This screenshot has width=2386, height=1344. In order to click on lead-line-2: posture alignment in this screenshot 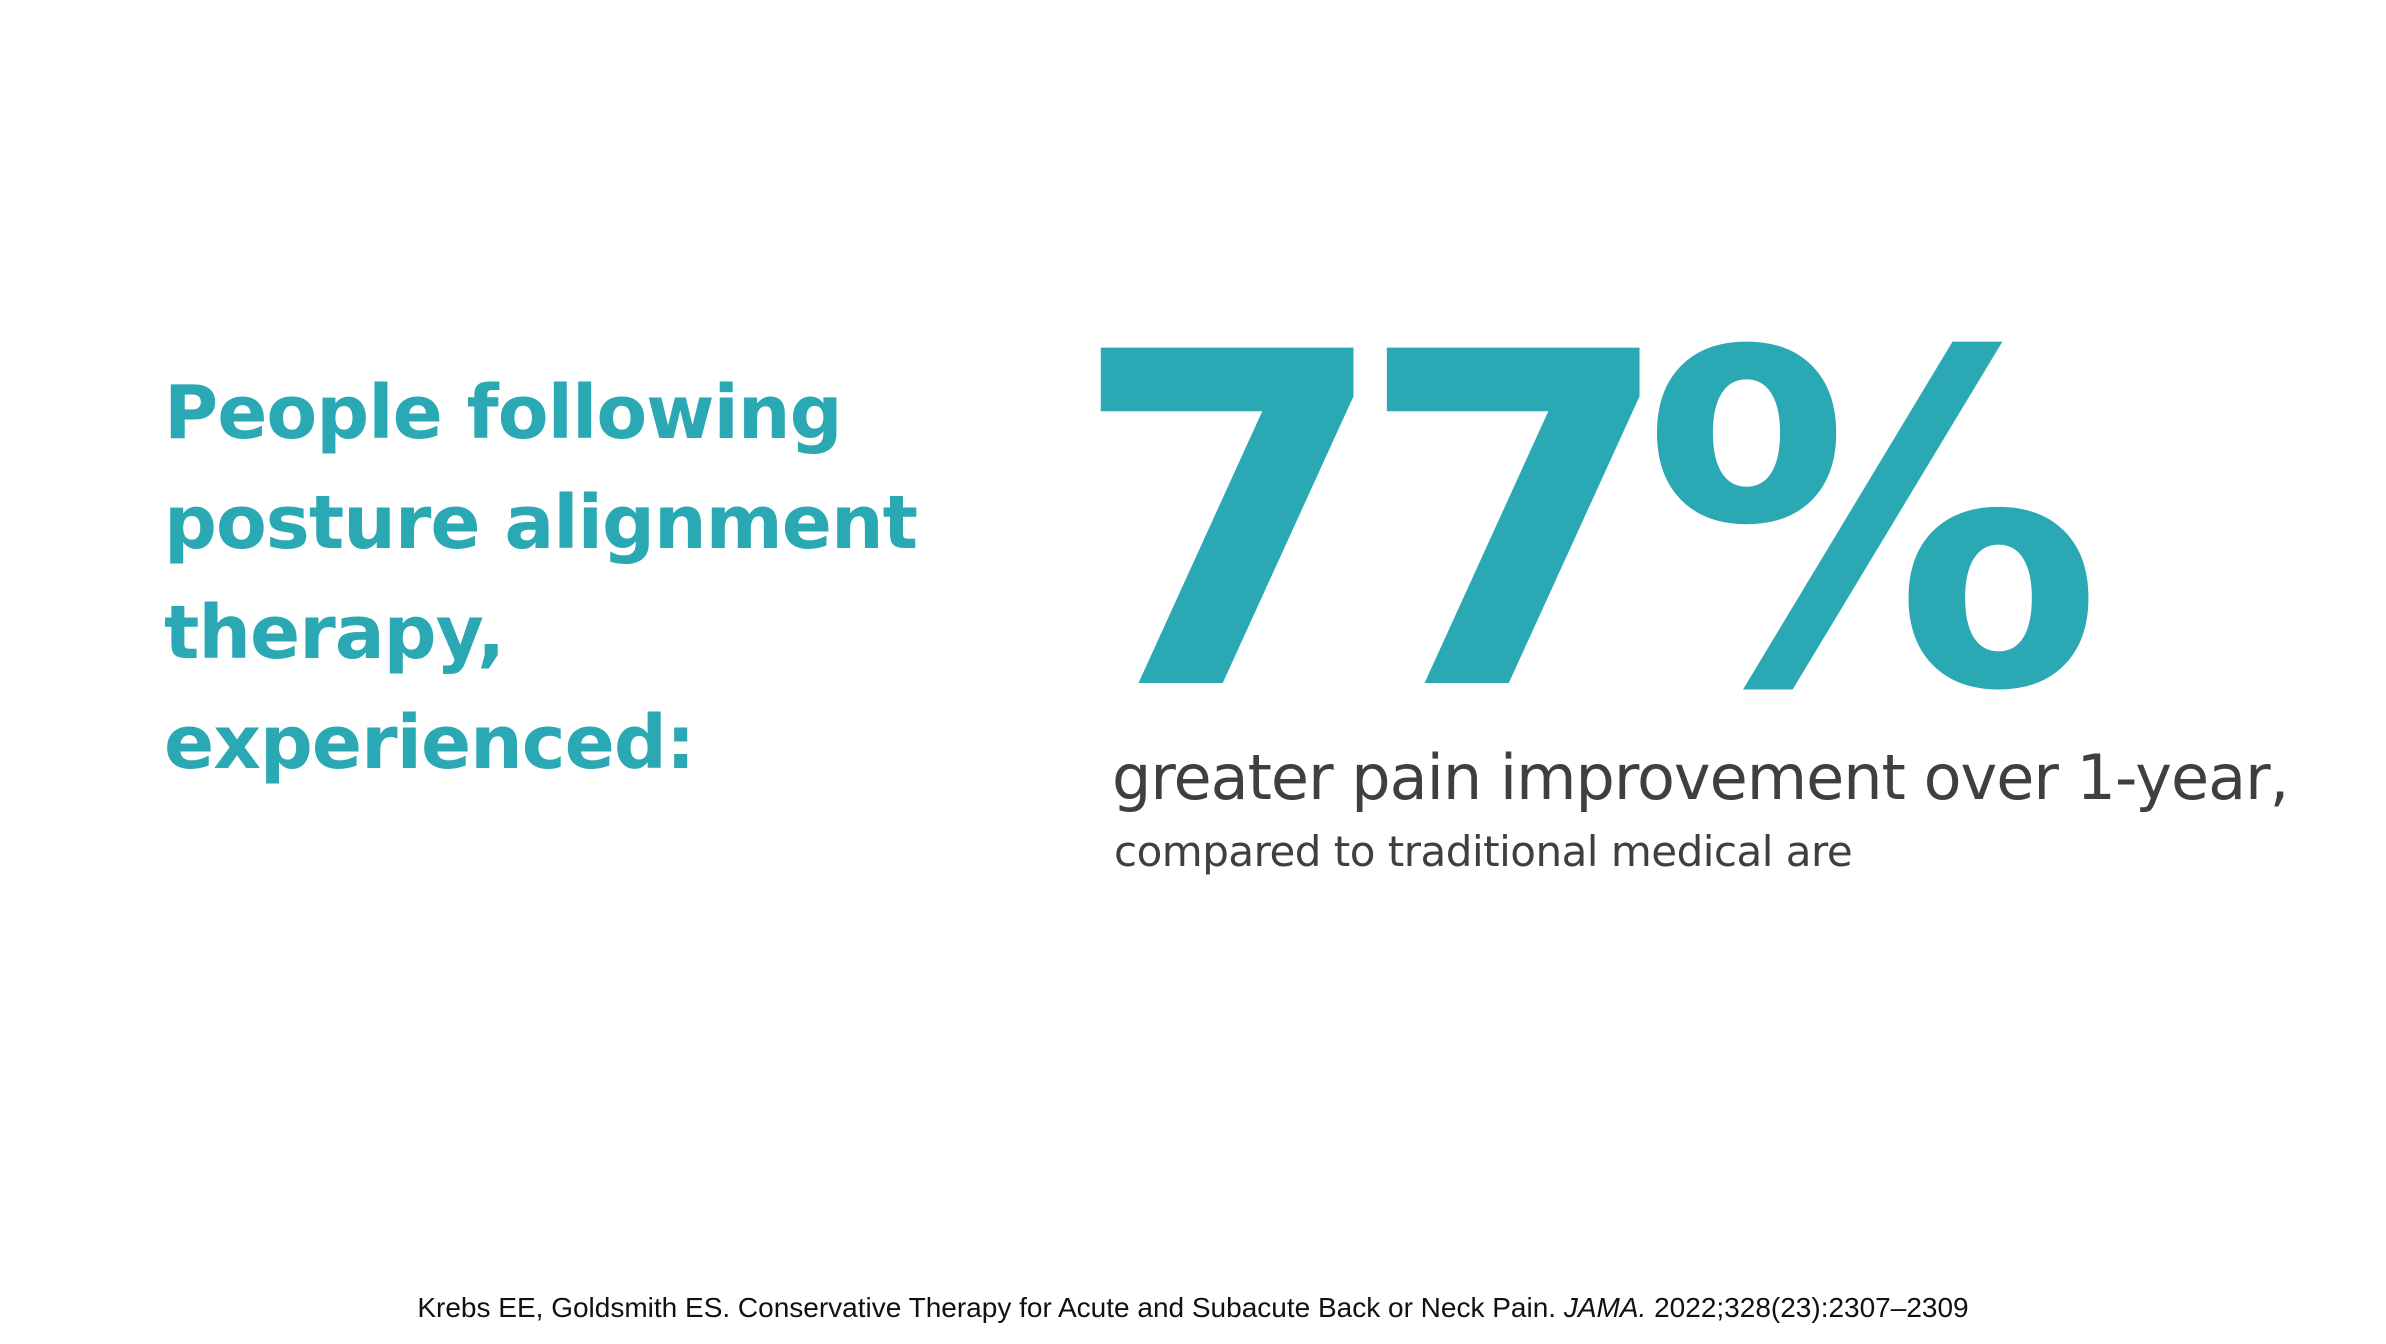, I will do `click(541, 523)`.